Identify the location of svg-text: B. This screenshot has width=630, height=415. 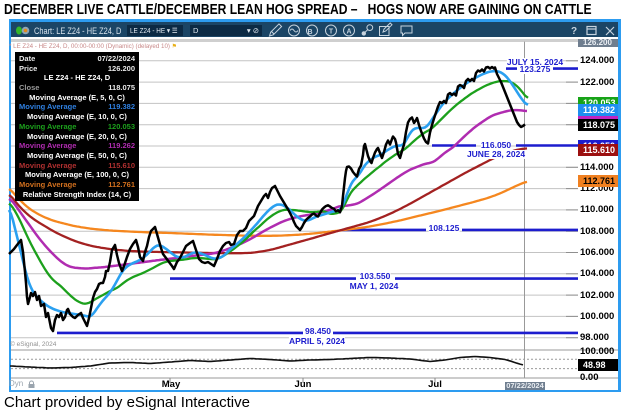
(309, 32).